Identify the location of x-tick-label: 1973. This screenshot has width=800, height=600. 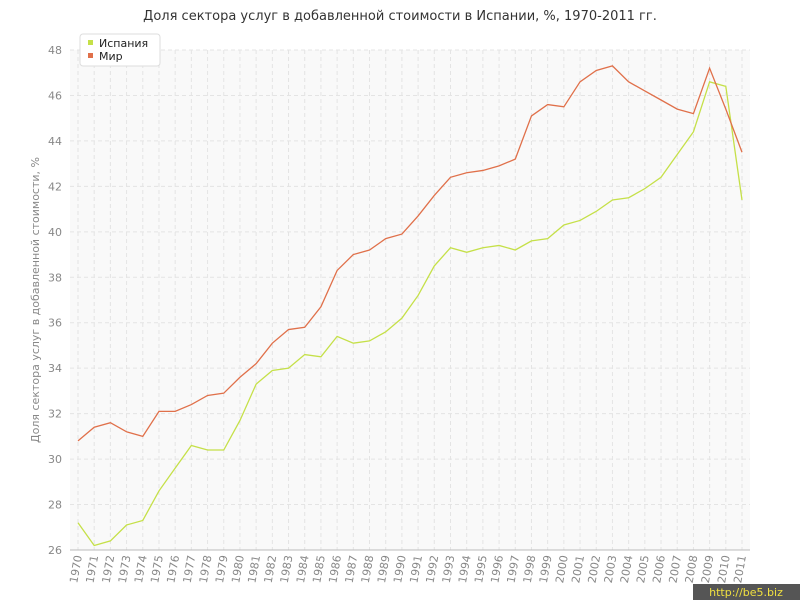
(125, 569).